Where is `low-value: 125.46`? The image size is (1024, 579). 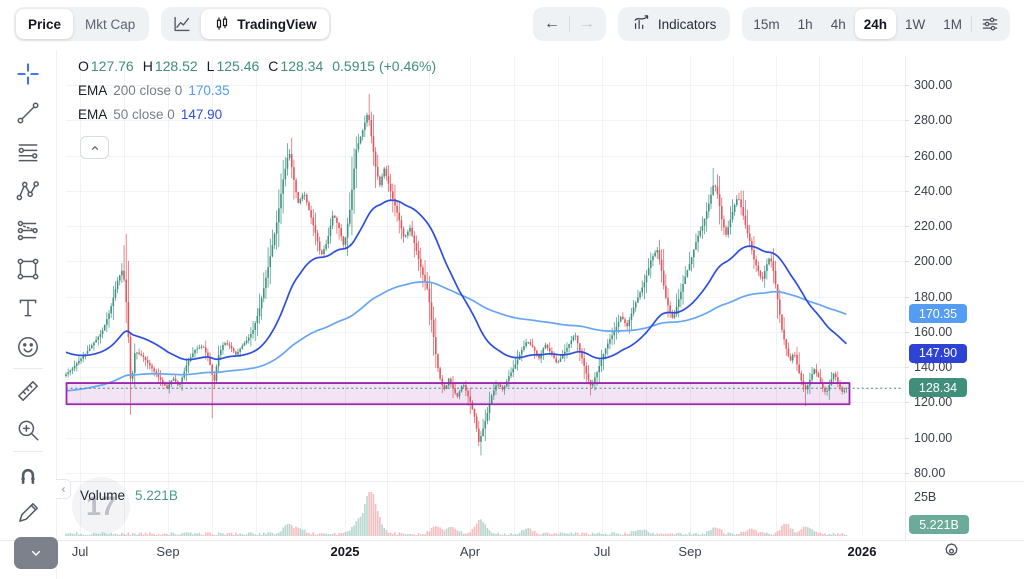
low-value: 125.46 is located at coordinates (238, 66).